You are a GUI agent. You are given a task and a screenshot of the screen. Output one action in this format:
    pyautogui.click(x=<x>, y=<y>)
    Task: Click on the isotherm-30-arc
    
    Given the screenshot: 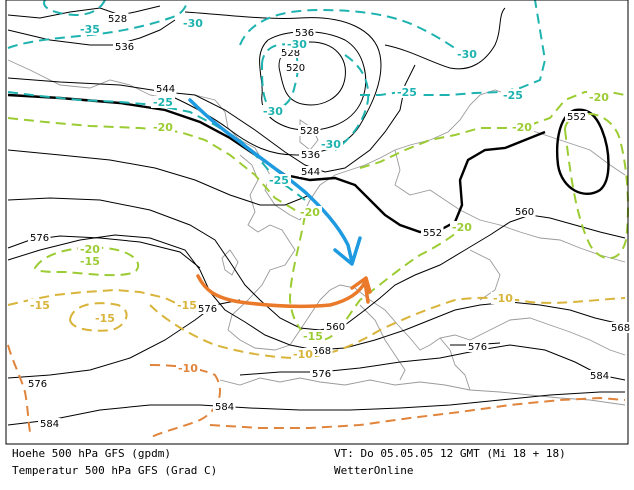 What is the action you would take?
    pyautogui.click(x=355, y=34)
    